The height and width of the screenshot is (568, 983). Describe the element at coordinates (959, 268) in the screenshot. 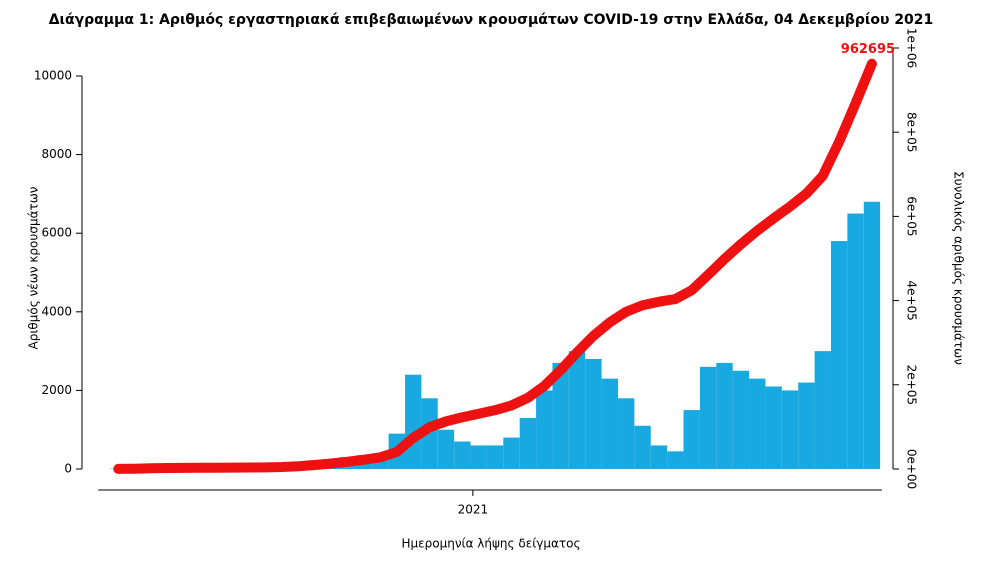

I see `y2-axis-label: Συνολικός αριθμός κρουσμάτων` at that location.